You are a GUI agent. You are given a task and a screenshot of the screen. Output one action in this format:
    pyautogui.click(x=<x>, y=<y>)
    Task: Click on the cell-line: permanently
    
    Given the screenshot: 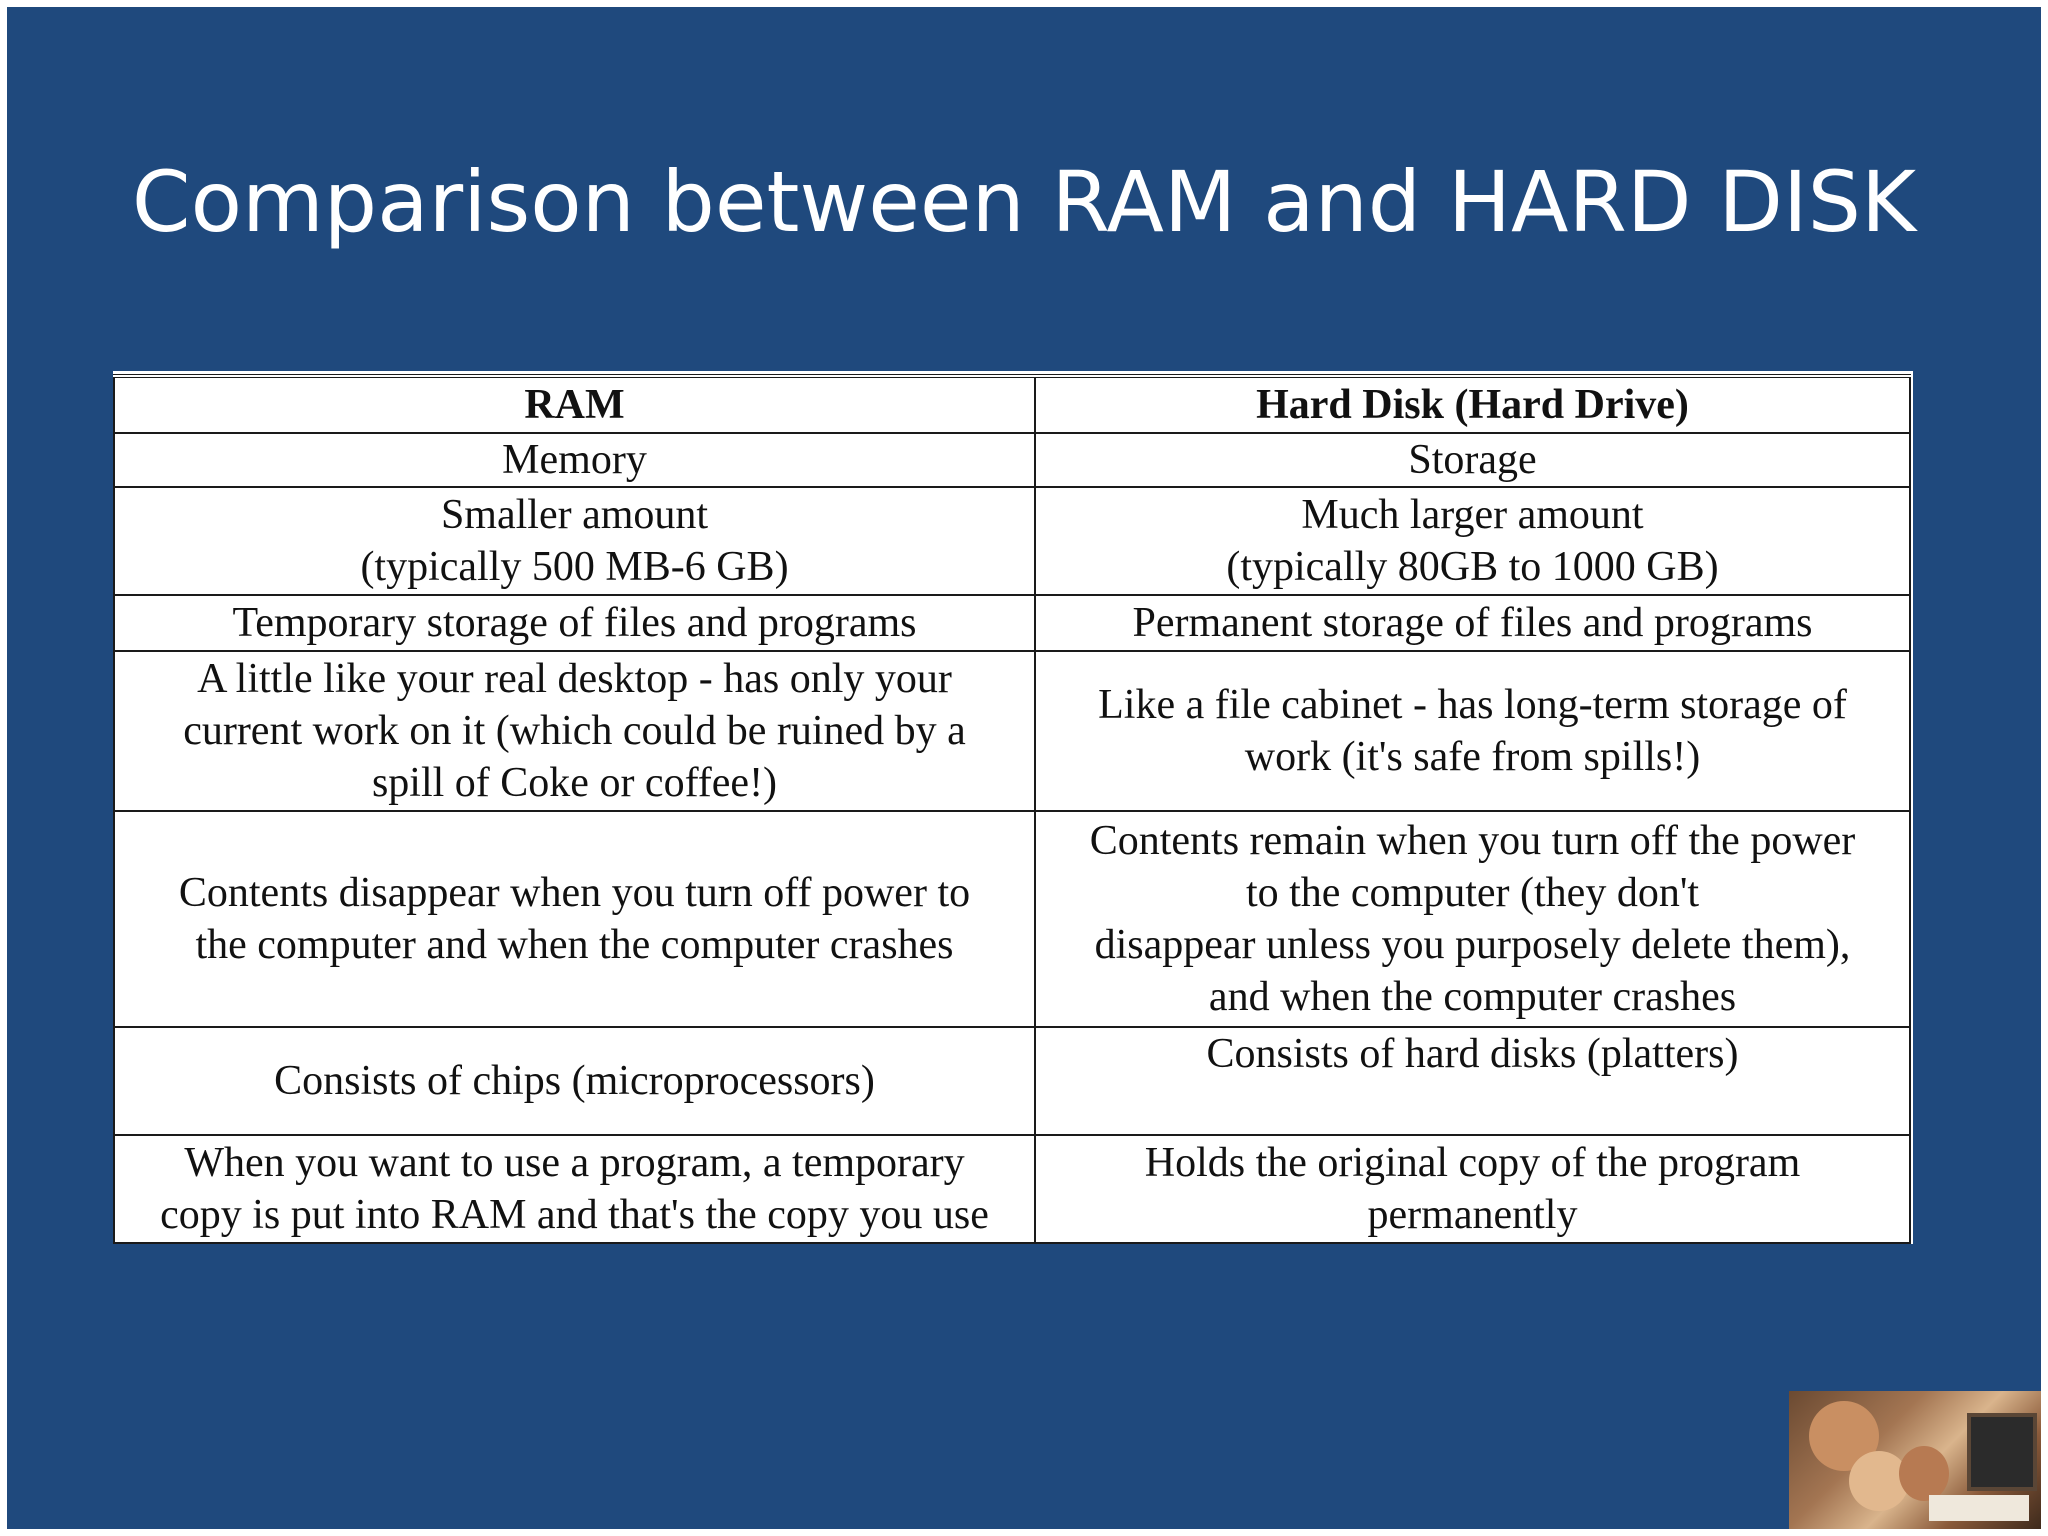 What is the action you would take?
    pyautogui.click(x=1472, y=1215)
    